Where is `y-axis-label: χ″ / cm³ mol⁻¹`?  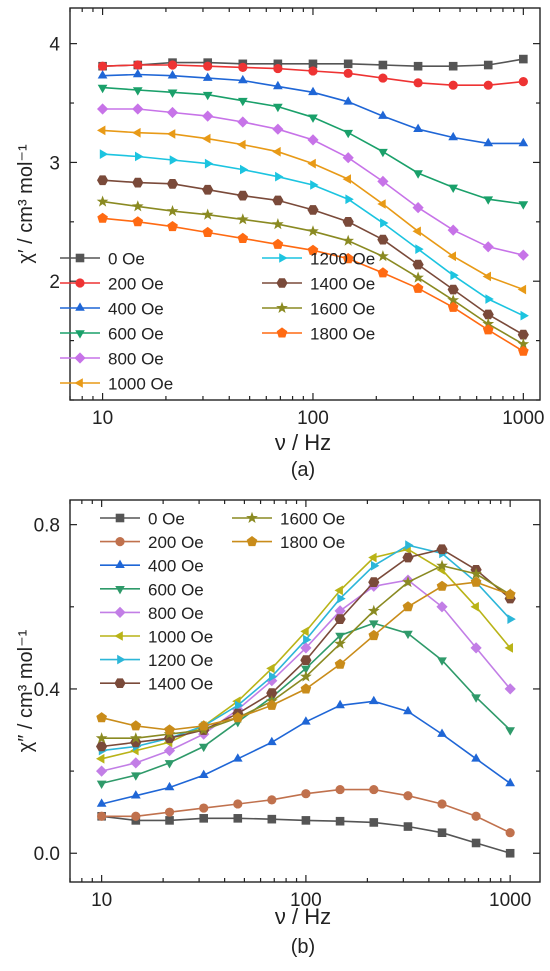 y-axis-label: χ″ / cm³ mol⁻¹ is located at coordinates (26, 690).